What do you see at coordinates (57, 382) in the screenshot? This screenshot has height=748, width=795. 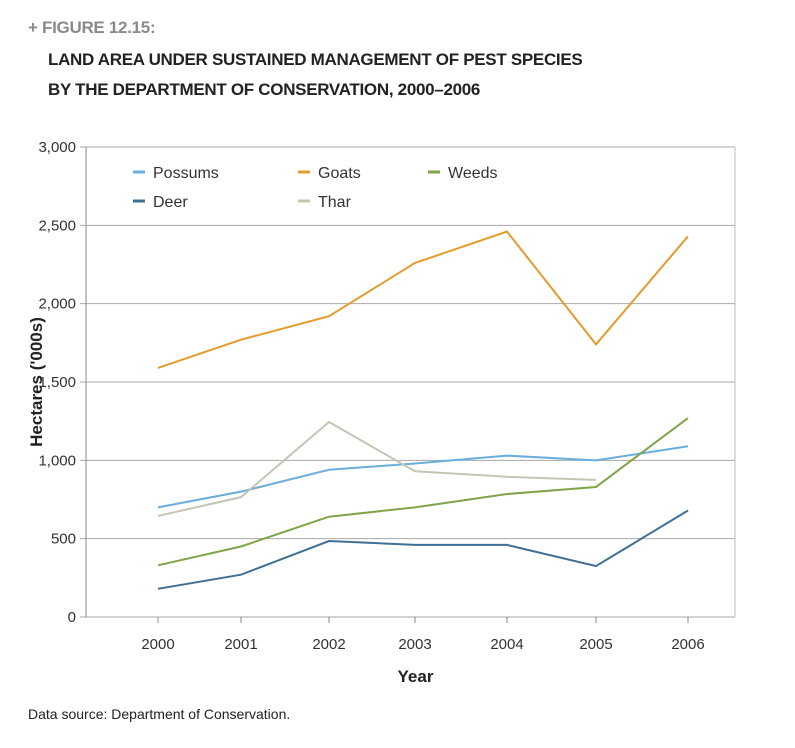 I see `y-tick-label: 1,500` at bounding box center [57, 382].